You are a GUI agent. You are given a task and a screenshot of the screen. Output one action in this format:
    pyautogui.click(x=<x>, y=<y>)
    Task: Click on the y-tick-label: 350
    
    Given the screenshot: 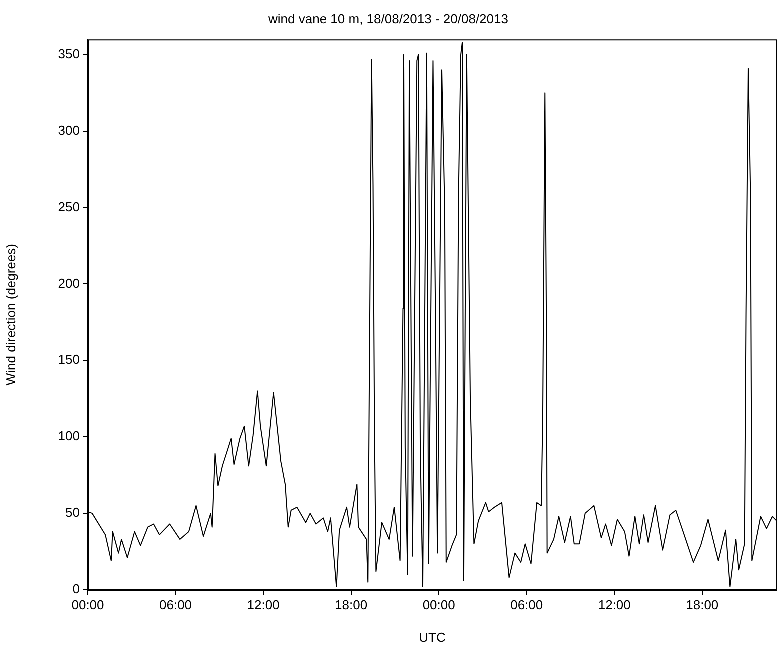 What is the action you would take?
    pyautogui.click(x=69, y=54)
    